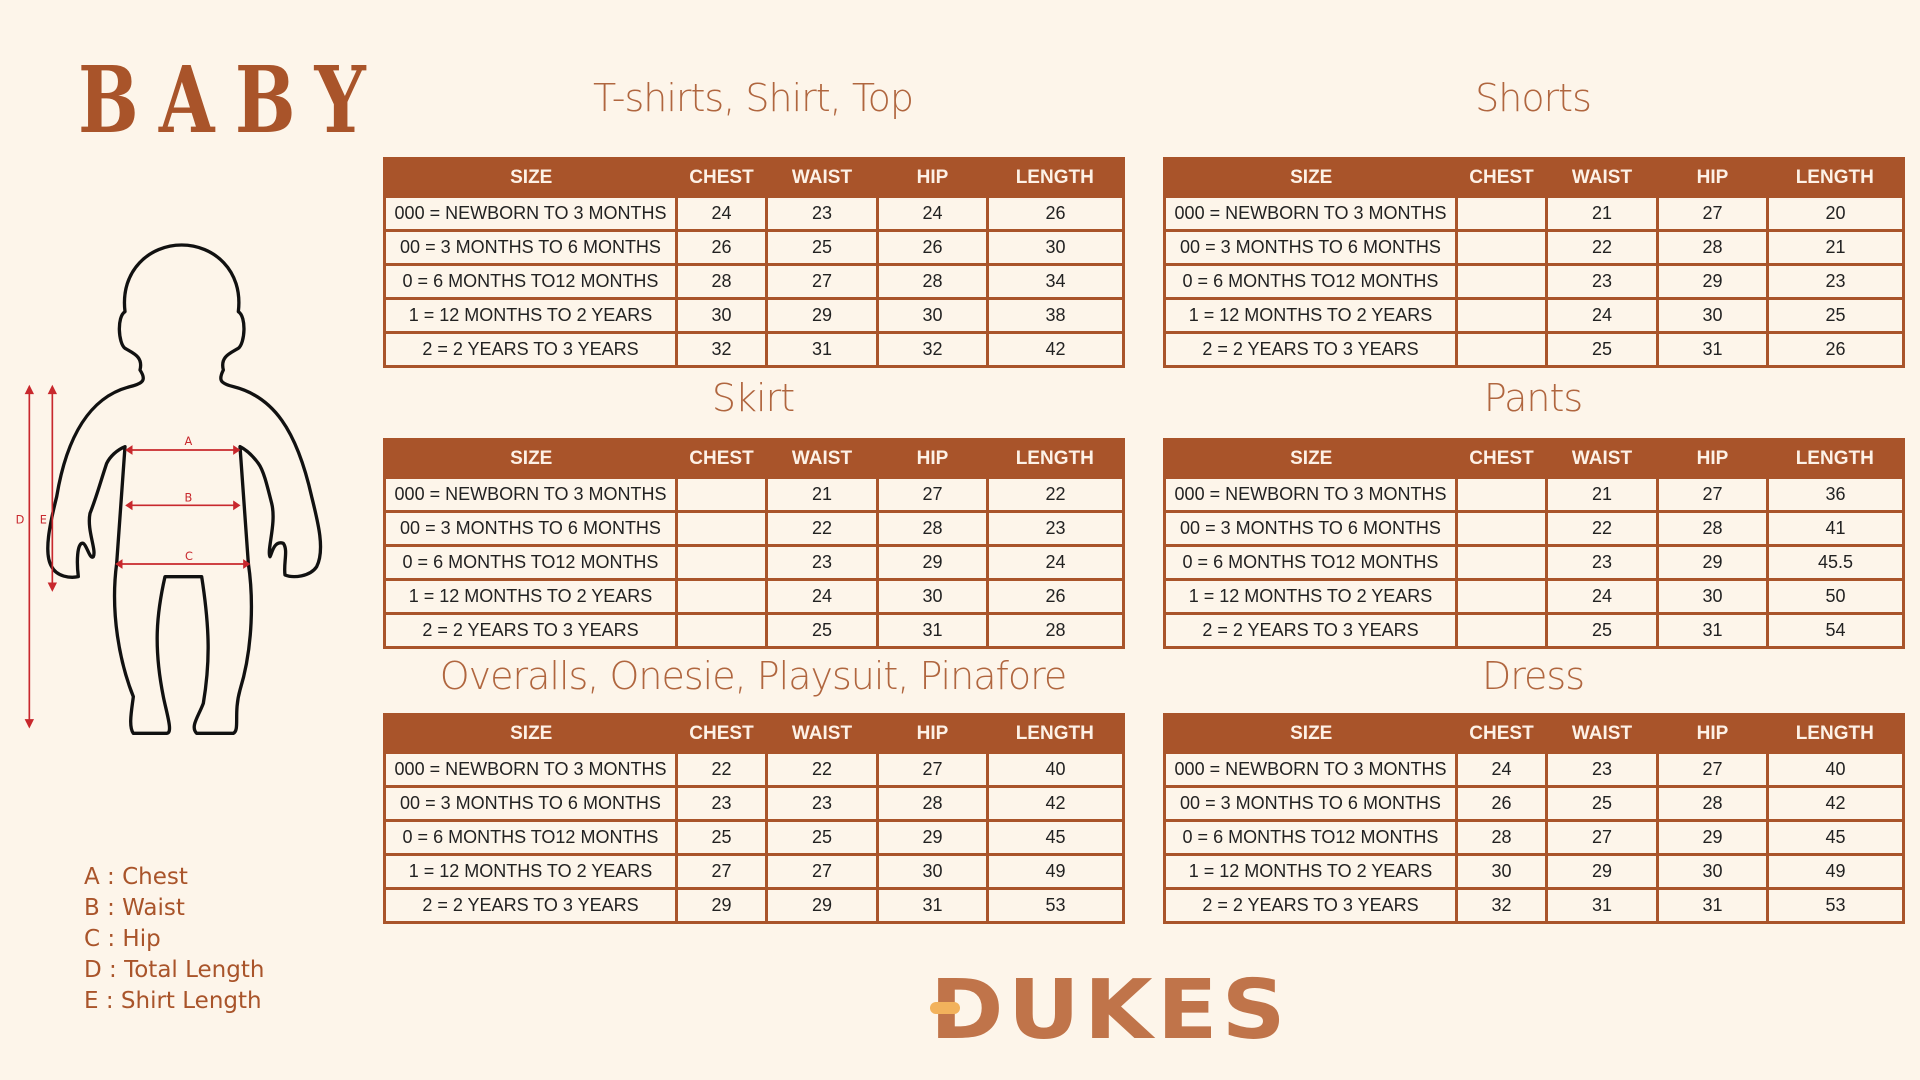  I want to click on value-cell: 50, so click(1835, 596).